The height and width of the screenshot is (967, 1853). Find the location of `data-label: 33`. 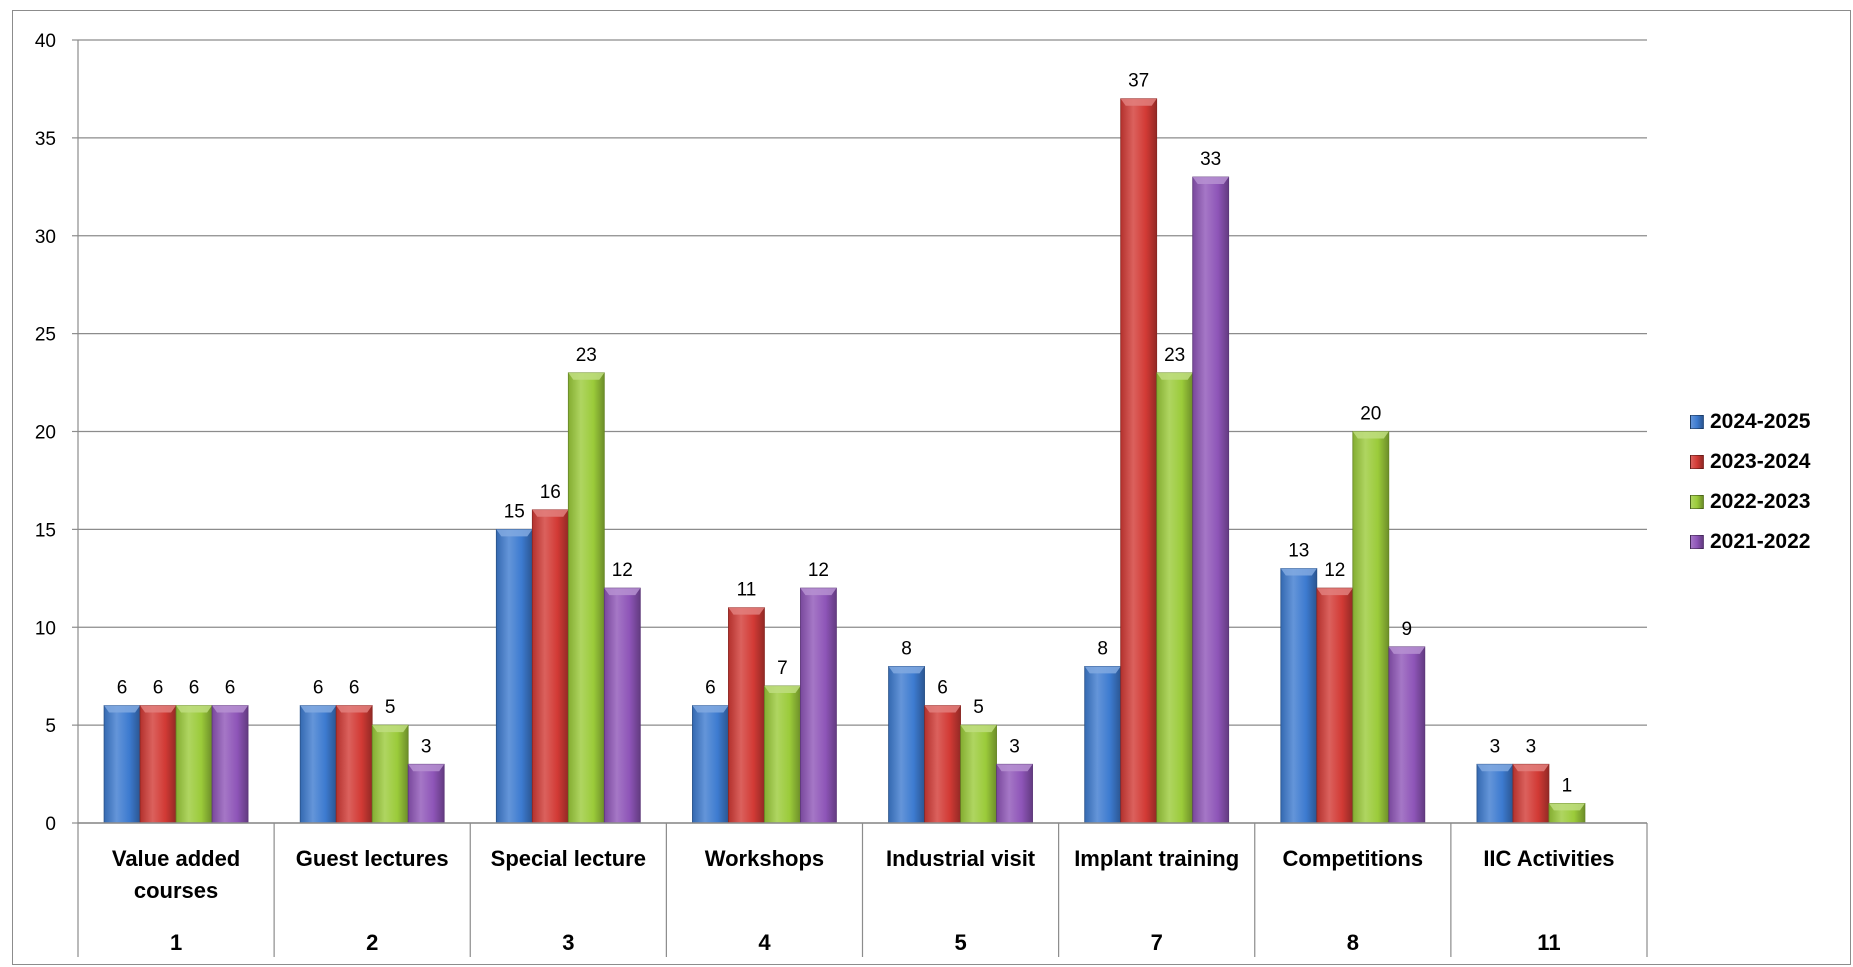

data-label: 33 is located at coordinates (1210, 159).